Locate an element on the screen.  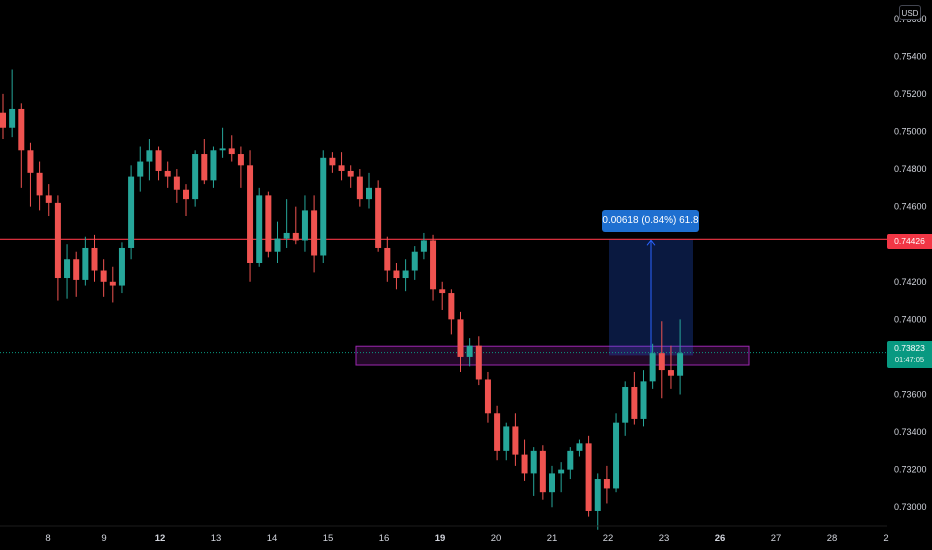
price-tick-label: 0.75000 is located at coordinates (910, 132).